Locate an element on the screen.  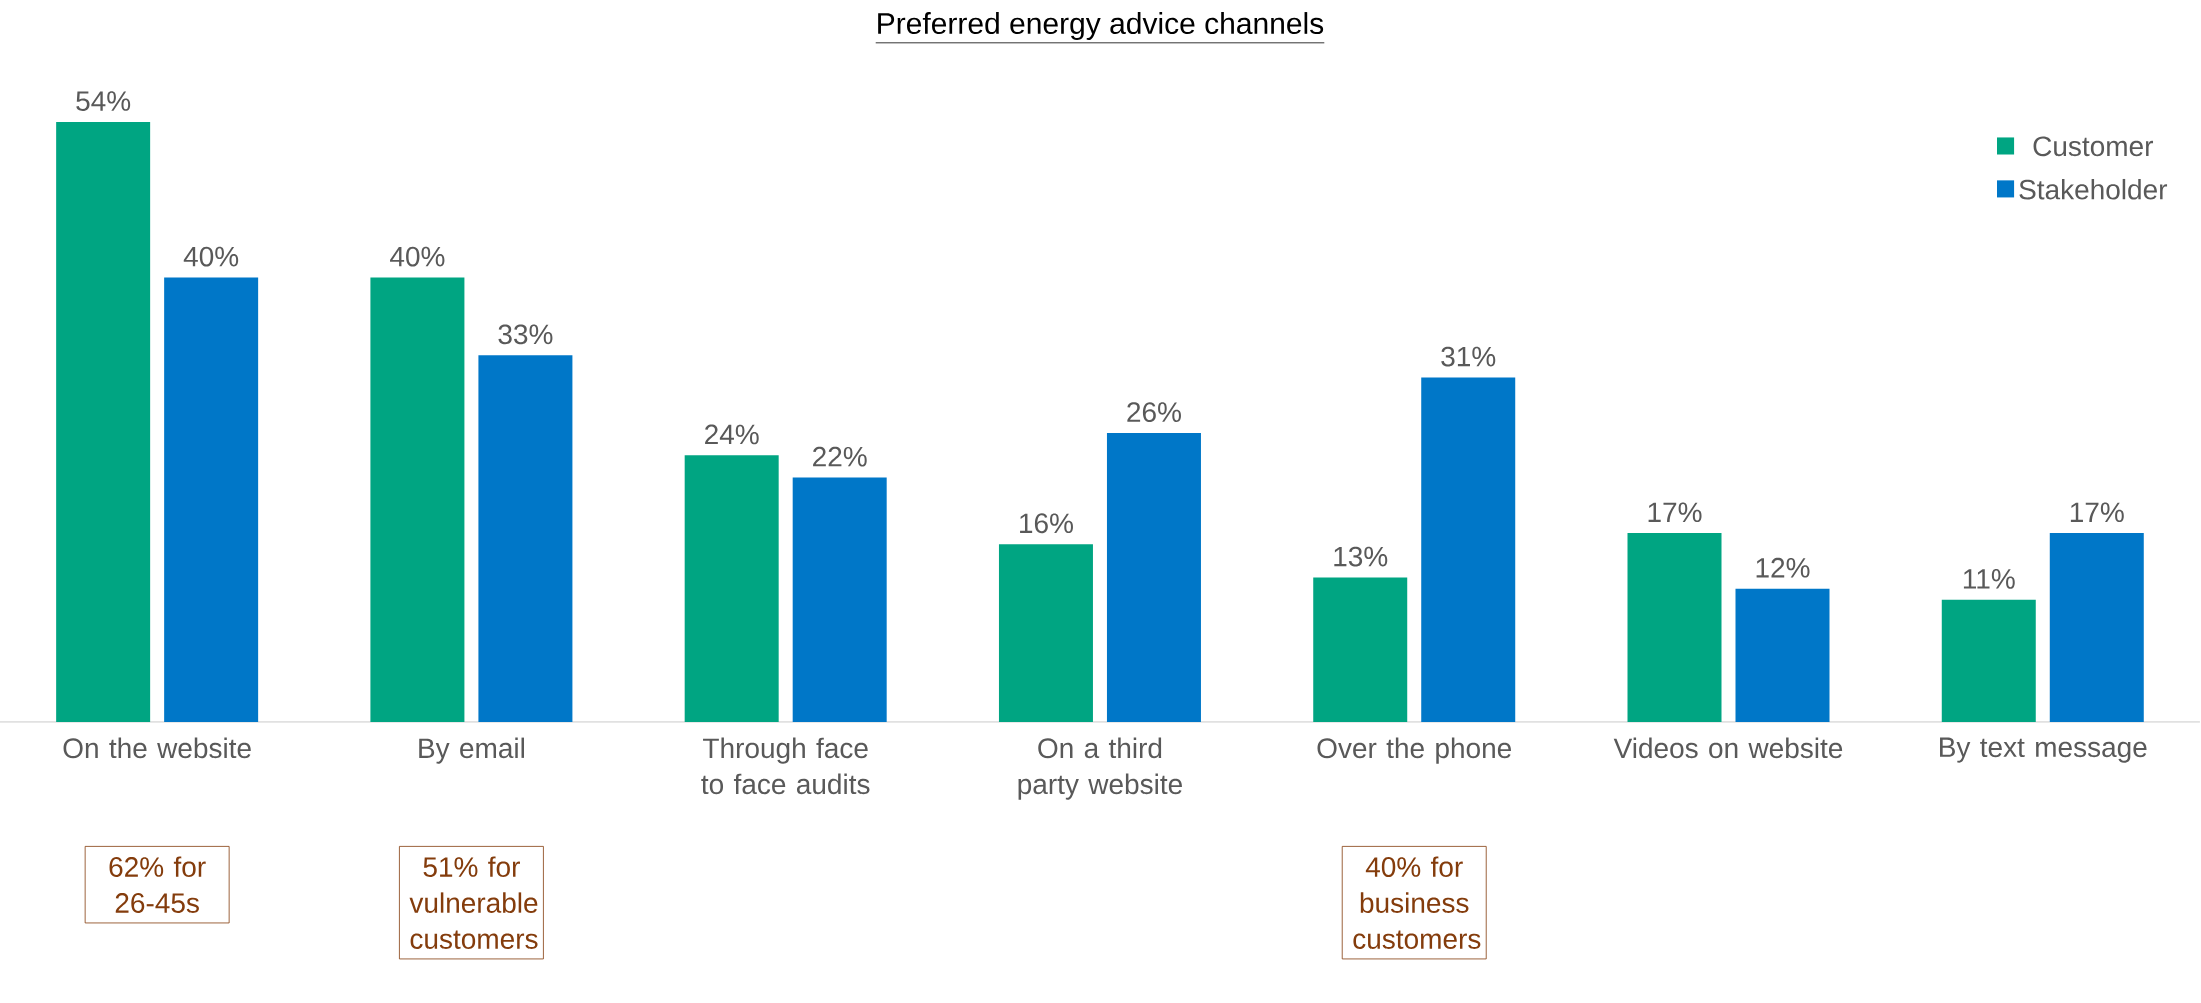
data-label: 13% is located at coordinates (1361, 556).